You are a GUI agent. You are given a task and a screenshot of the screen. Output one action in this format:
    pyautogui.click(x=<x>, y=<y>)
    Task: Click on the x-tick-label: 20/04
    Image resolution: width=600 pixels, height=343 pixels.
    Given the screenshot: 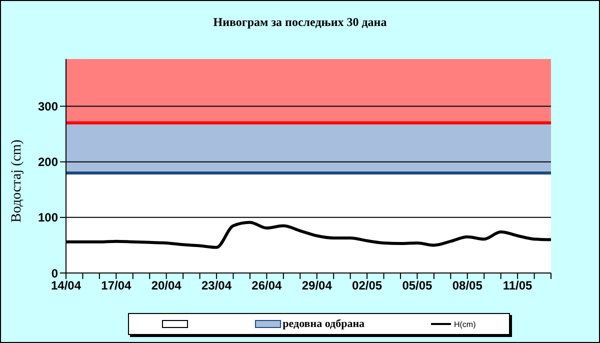 What is the action you would take?
    pyautogui.click(x=166, y=285)
    